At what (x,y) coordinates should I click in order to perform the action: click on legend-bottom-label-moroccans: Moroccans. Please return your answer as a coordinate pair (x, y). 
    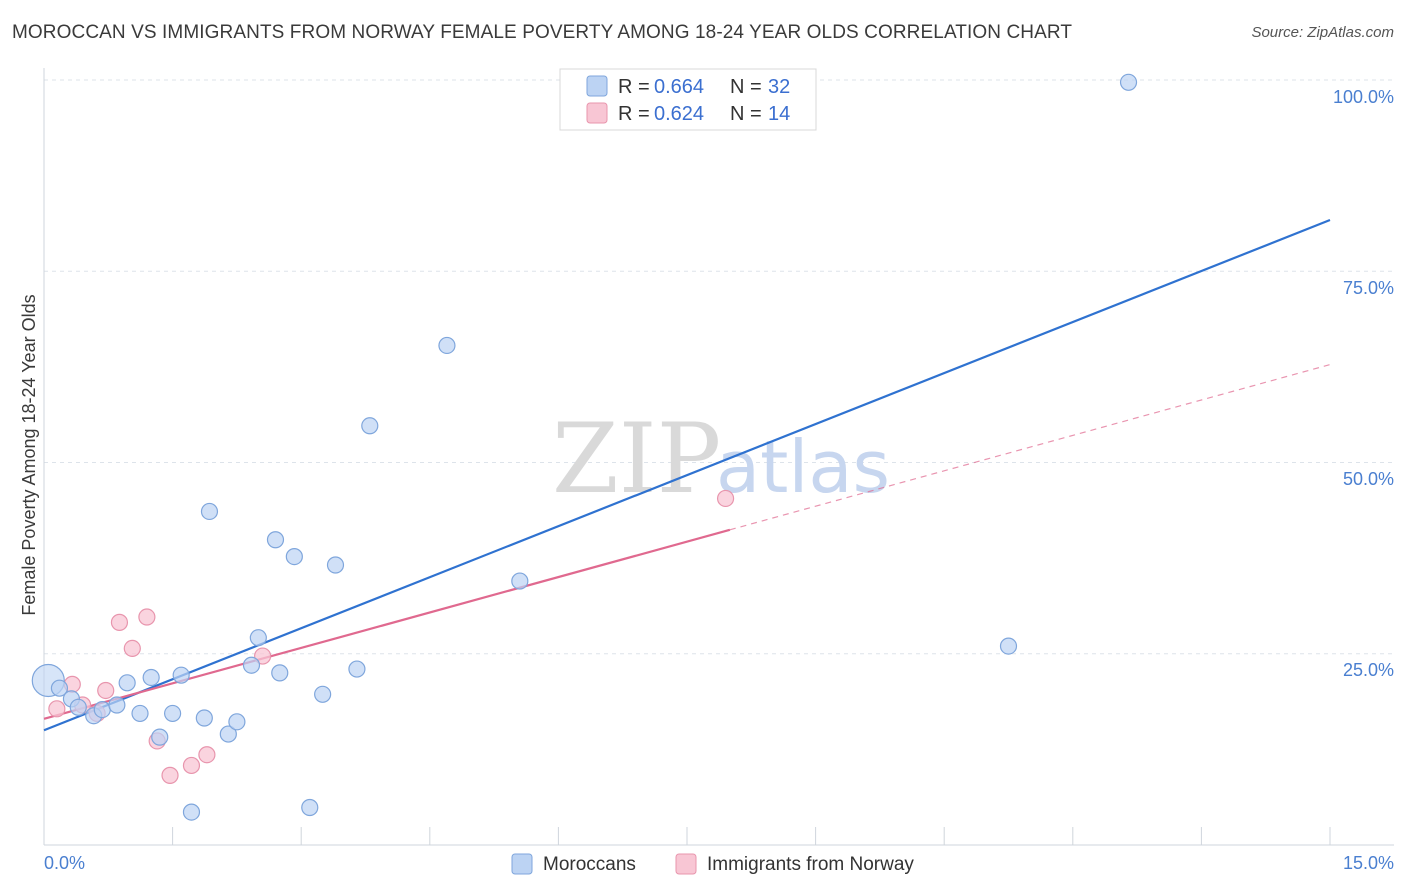
    Looking at the image, I should click on (589, 864).